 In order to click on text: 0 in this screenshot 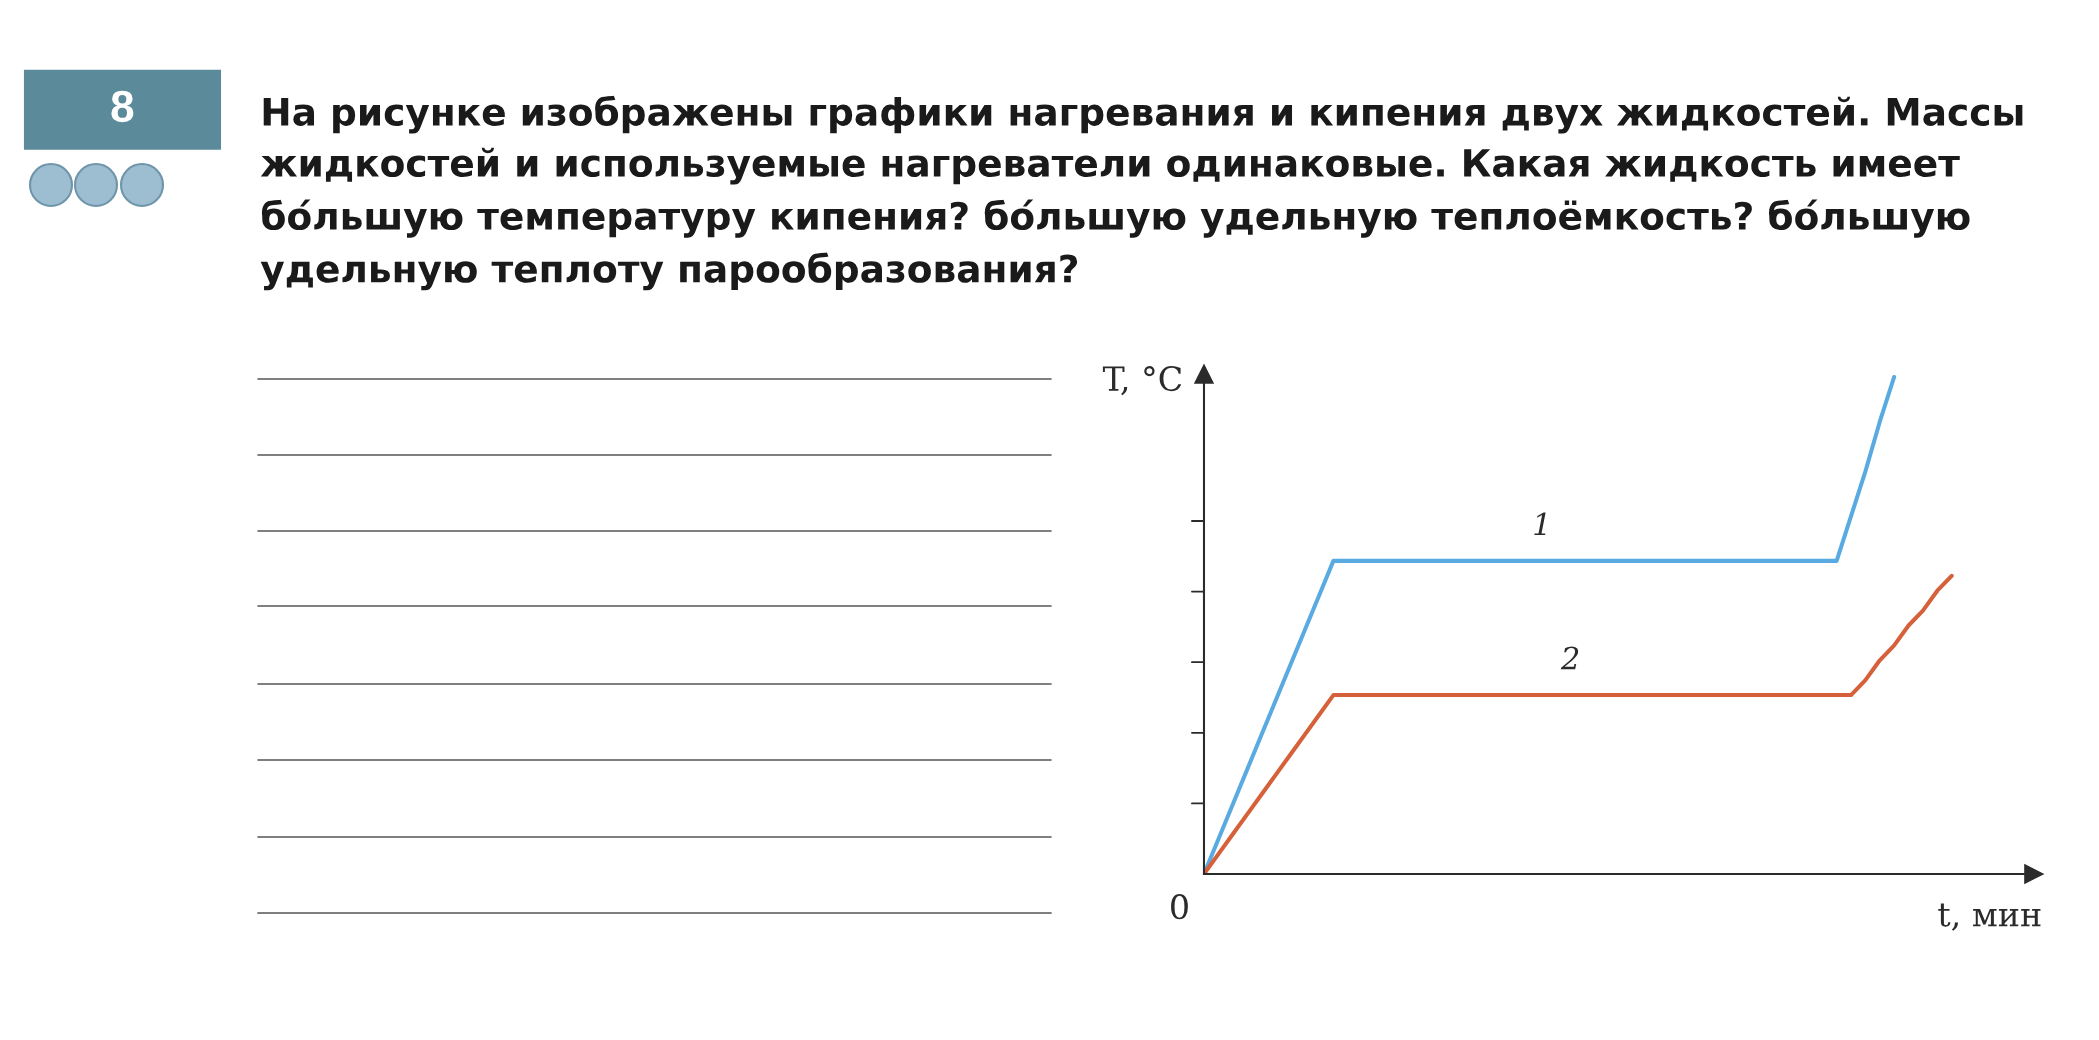, I will do `click(1179, 907)`.